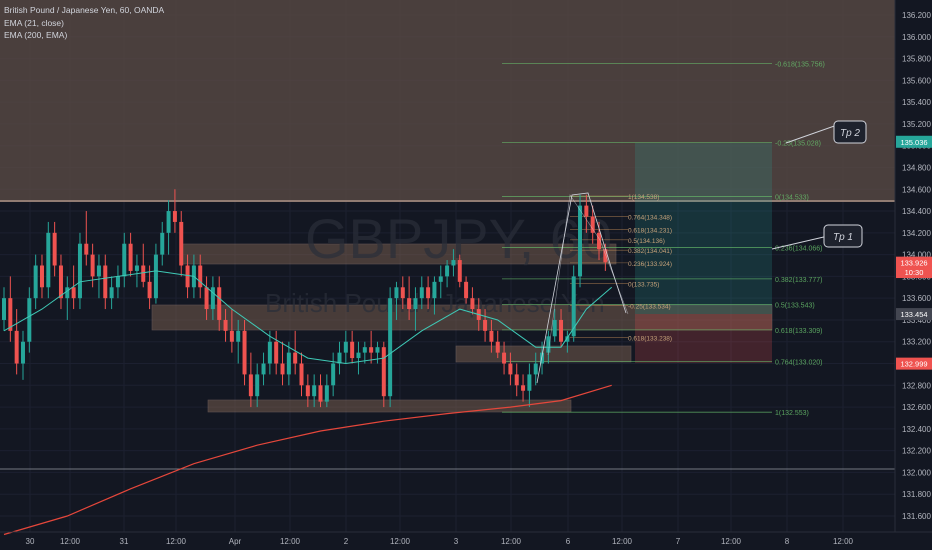 This screenshot has width=932, height=550. I want to click on price-tick-label: 135.600, so click(916, 80).